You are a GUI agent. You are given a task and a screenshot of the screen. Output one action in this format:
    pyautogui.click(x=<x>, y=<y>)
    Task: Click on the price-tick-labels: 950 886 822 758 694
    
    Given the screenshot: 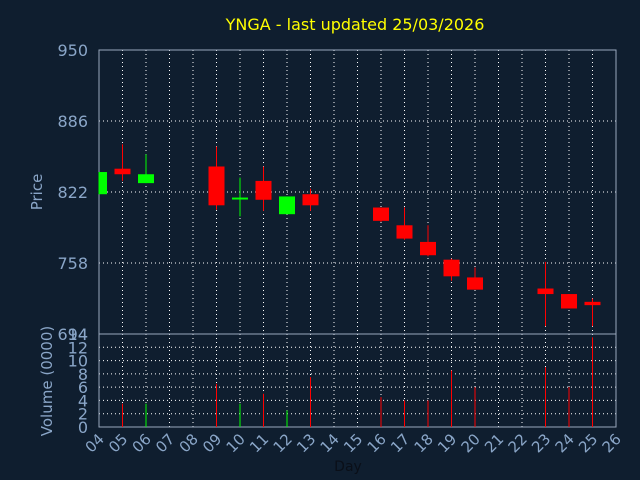 What is the action you would take?
    pyautogui.click(x=72, y=192)
    